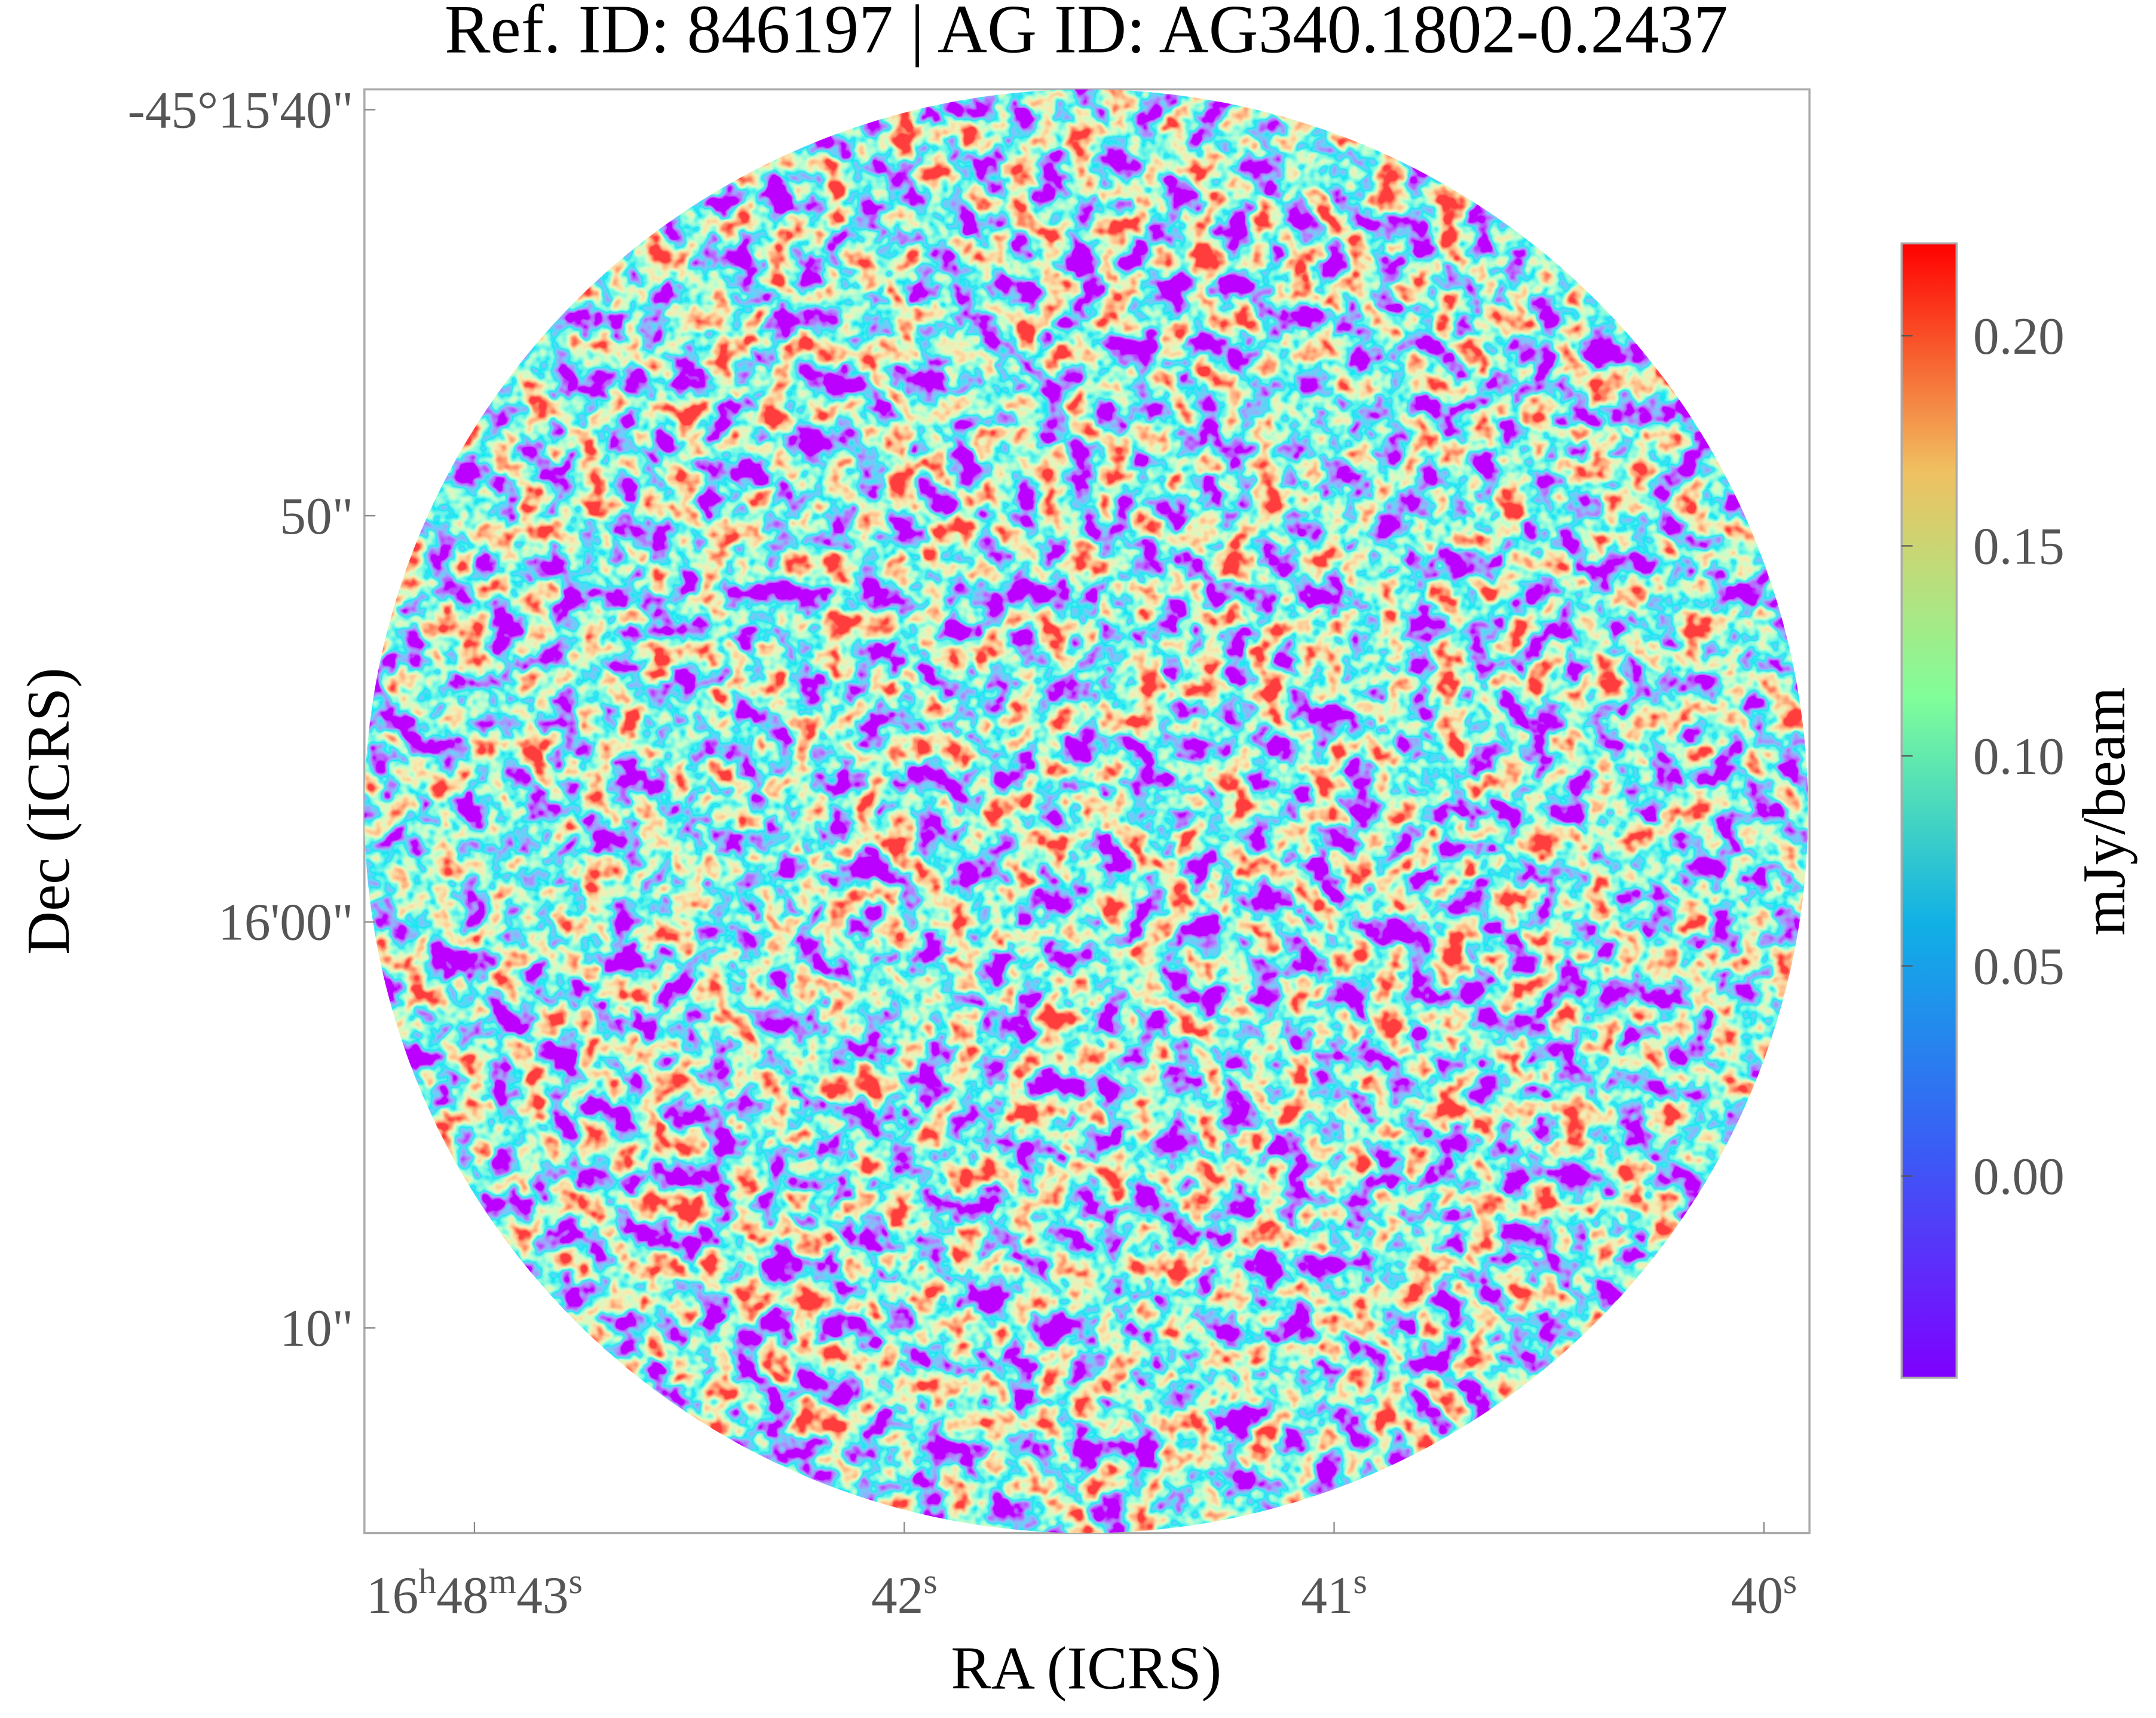 The height and width of the screenshot is (1718, 2156). I want to click on colorbar-tick-label: 0.15, so click(2019, 546).